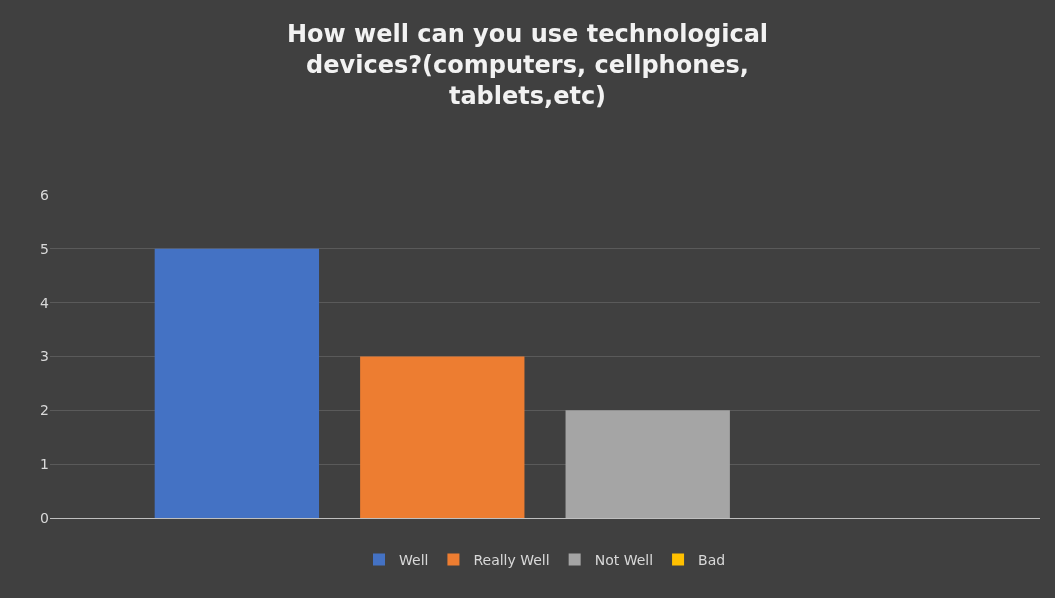 The width and height of the screenshot is (1055, 598). What do you see at coordinates (44, 464) in the screenshot?
I see `y-tick-label: 1` at bounding box center [44, 464].